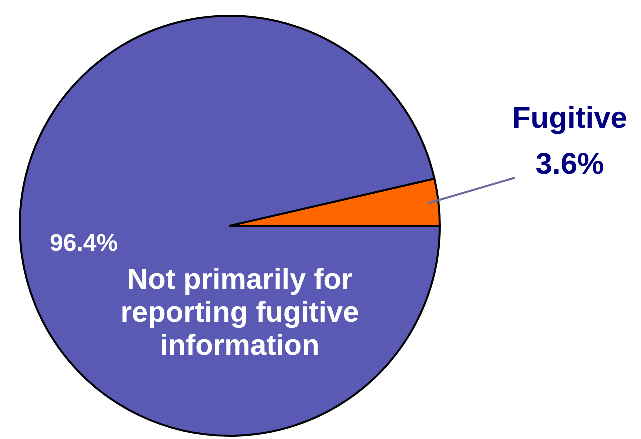 This screenshot has height=439, width=641. Describe the element at coordinates (570, 118) in the screenshot. I see `slice-label: Fugitive` at that location.